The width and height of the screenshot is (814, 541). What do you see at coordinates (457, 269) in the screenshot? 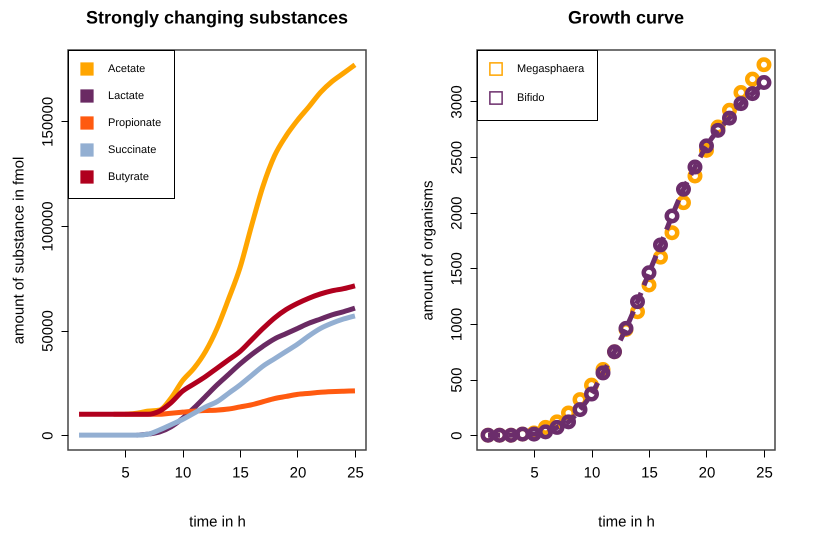
I see `y-tick-label: 1500` at bounding box center [457, 269].